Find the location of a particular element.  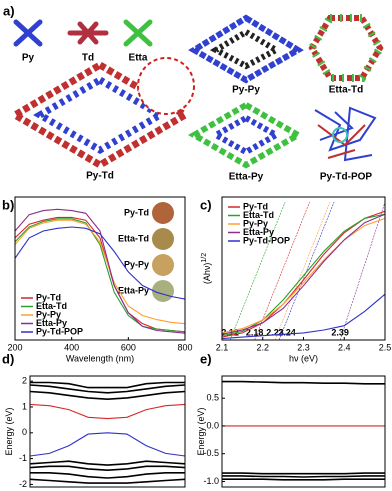

y-tick-label: 1 is located at coordinates (24, 406).